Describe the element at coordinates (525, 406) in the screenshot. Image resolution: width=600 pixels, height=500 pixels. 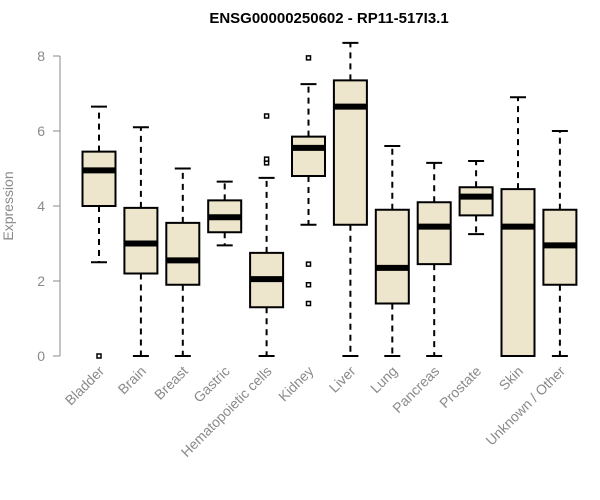
I see `x-tick-label: Unknown / Other` at that location.